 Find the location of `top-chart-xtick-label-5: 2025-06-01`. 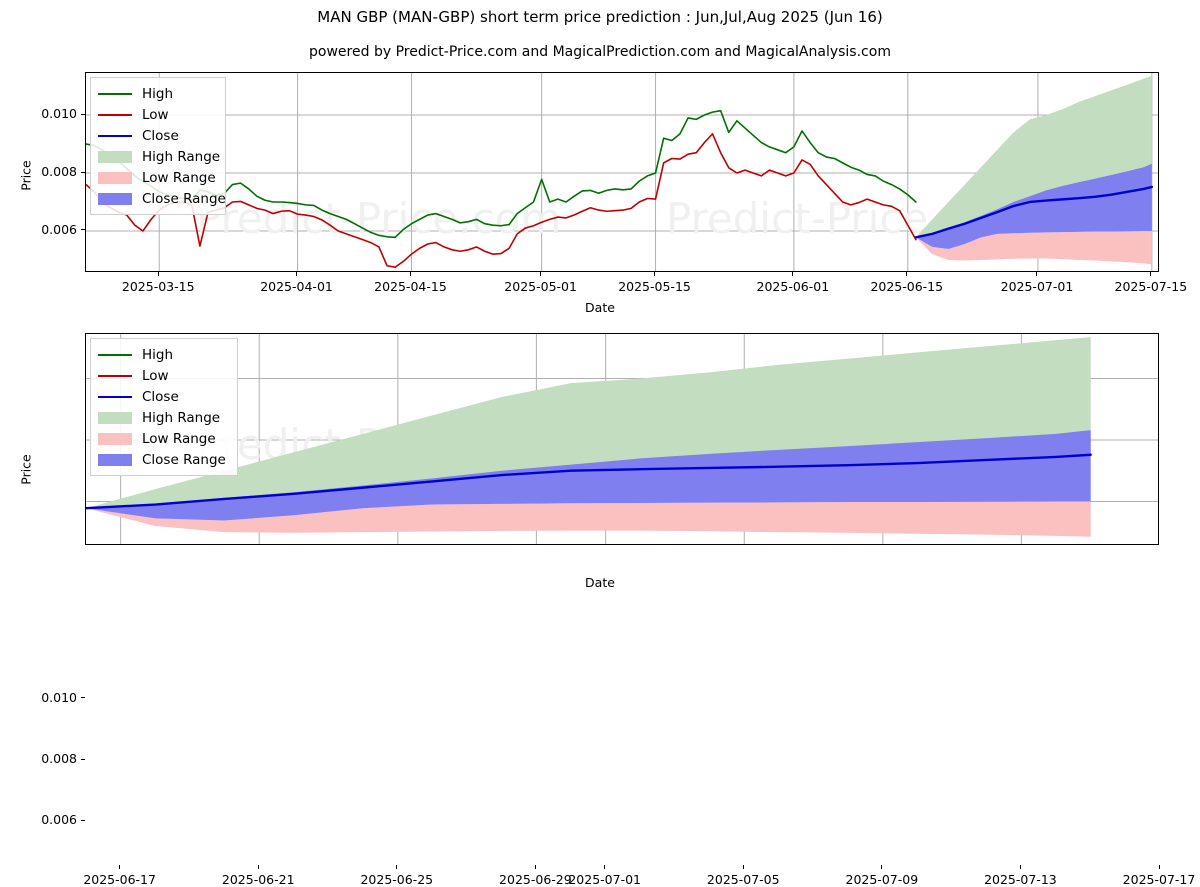

top-chart-xtick-label-5: 2025-06-01 is located at coordinates (793, 286).